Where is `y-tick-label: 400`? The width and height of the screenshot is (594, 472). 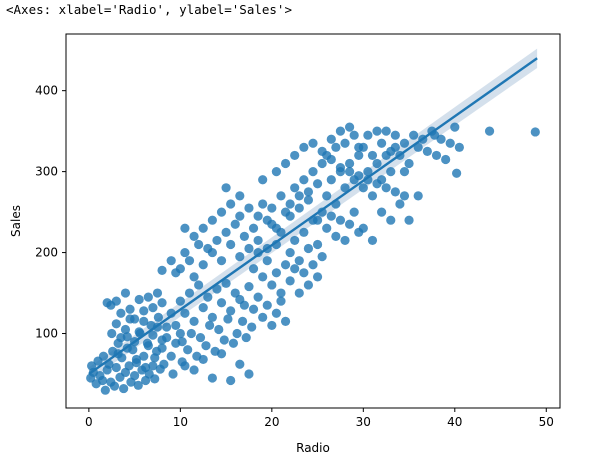 y-tick-label: 400 is located at coordinates (46, 91).